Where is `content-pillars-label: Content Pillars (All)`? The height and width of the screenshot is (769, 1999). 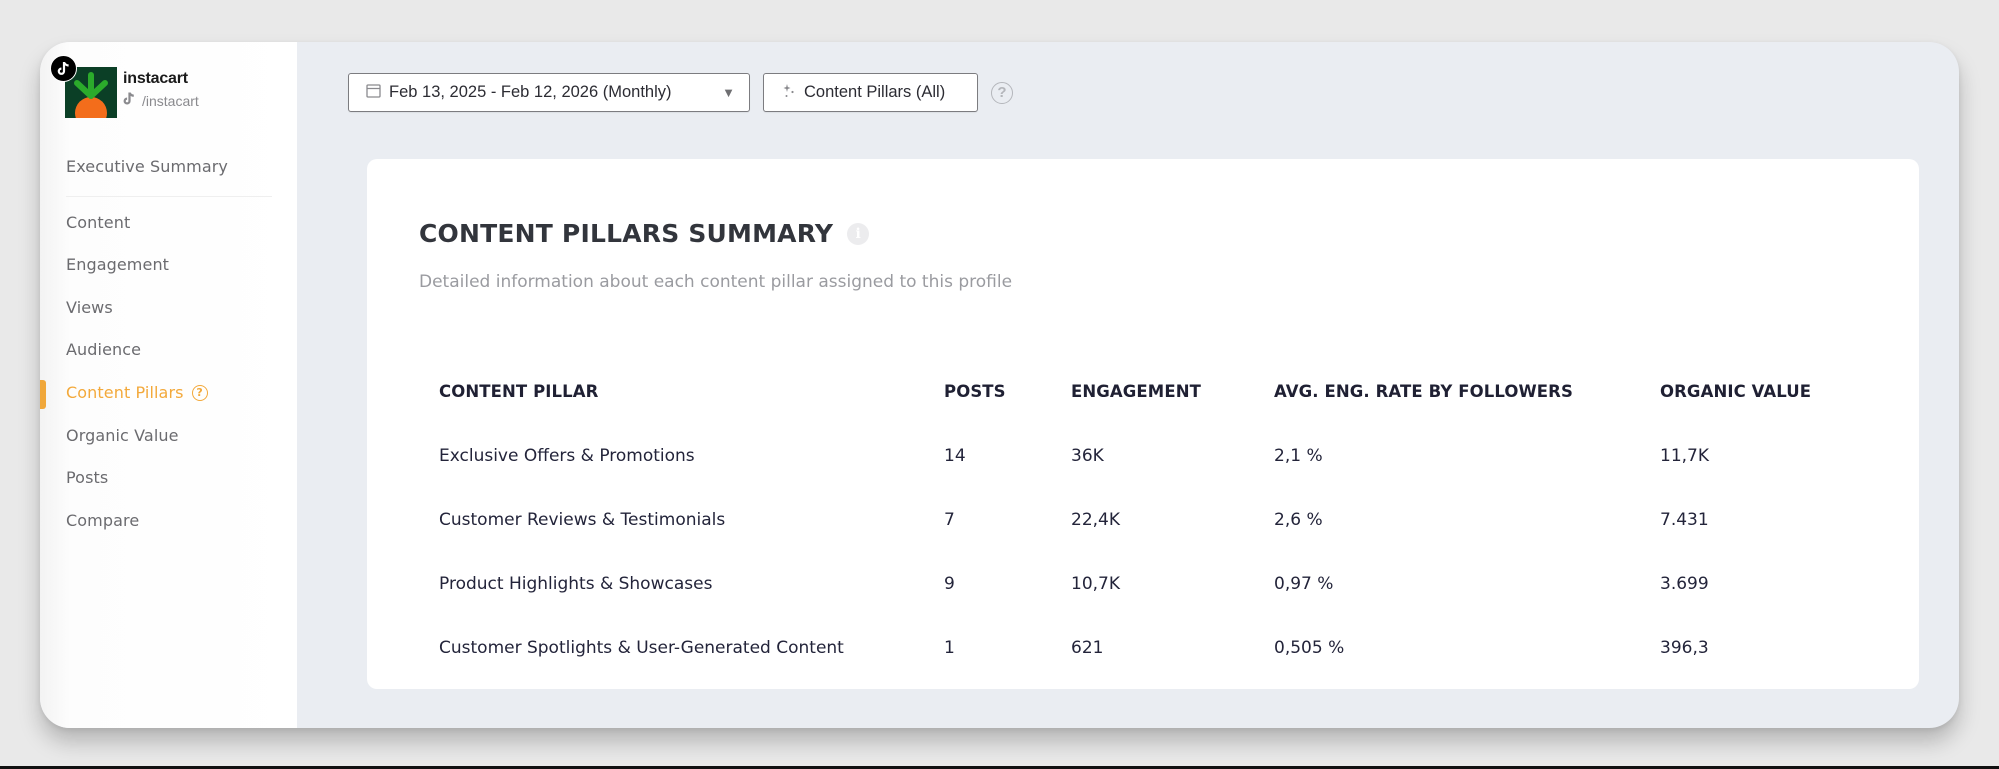
content-pillars-label: Content Pillars (All) is located at coordinates (875, 92).